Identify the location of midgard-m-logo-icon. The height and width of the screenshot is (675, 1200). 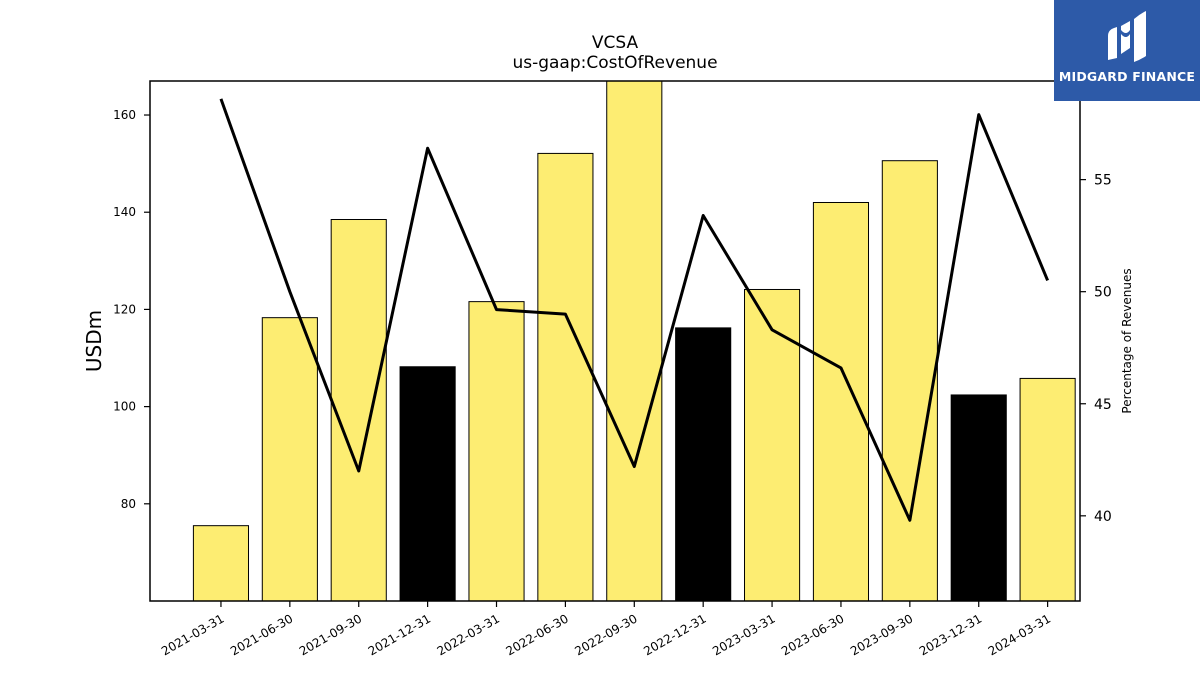
(1127, 36).